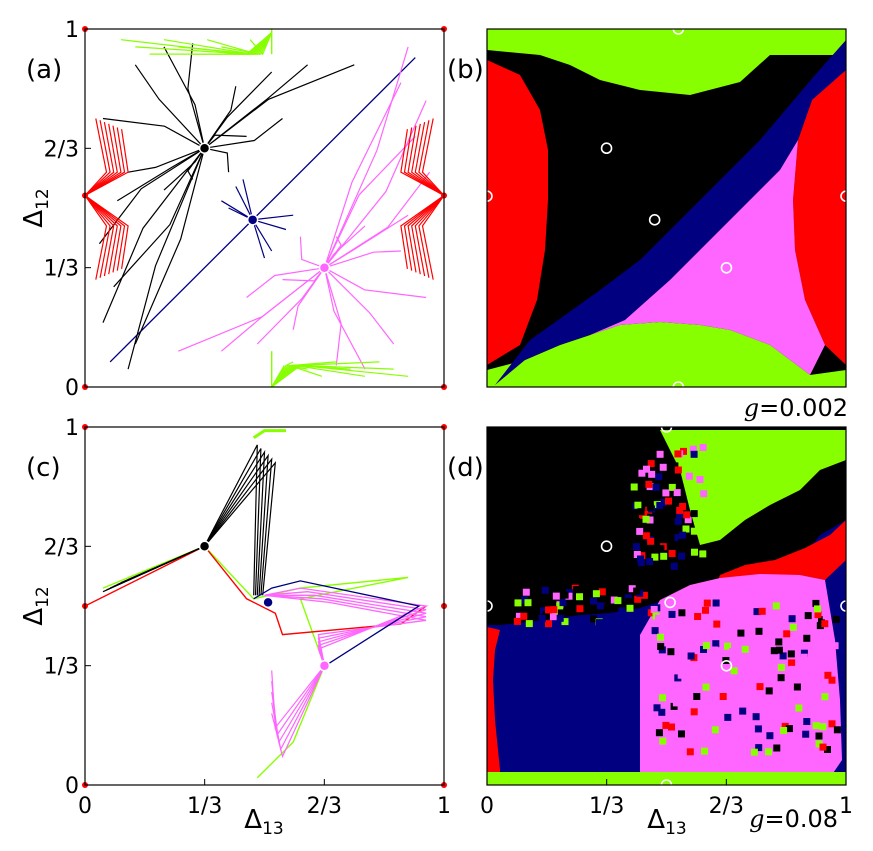  I want to click on annotation-g-top: g=0.002, so click(796, 408).